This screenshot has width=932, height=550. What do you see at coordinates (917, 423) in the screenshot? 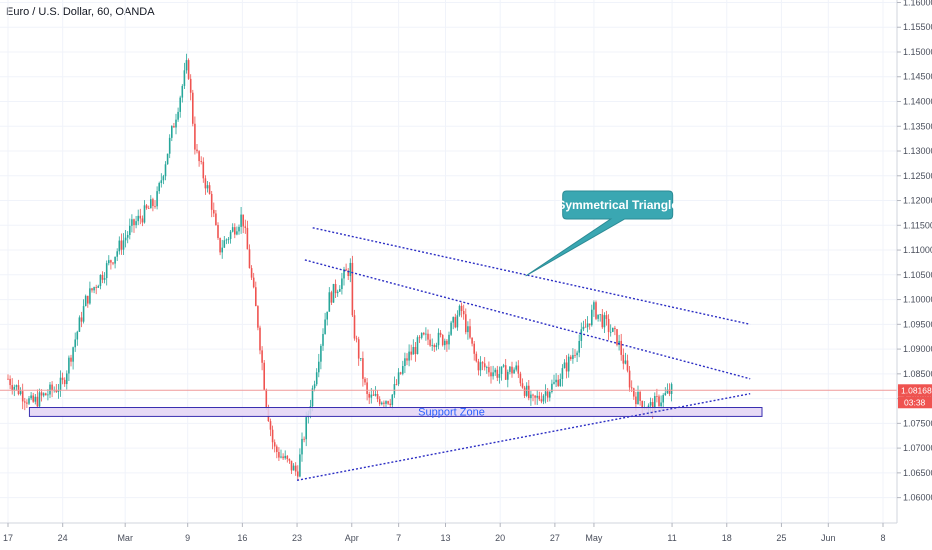
I see `price-tick-label: 1.07500` at bounding box center [917, 423].